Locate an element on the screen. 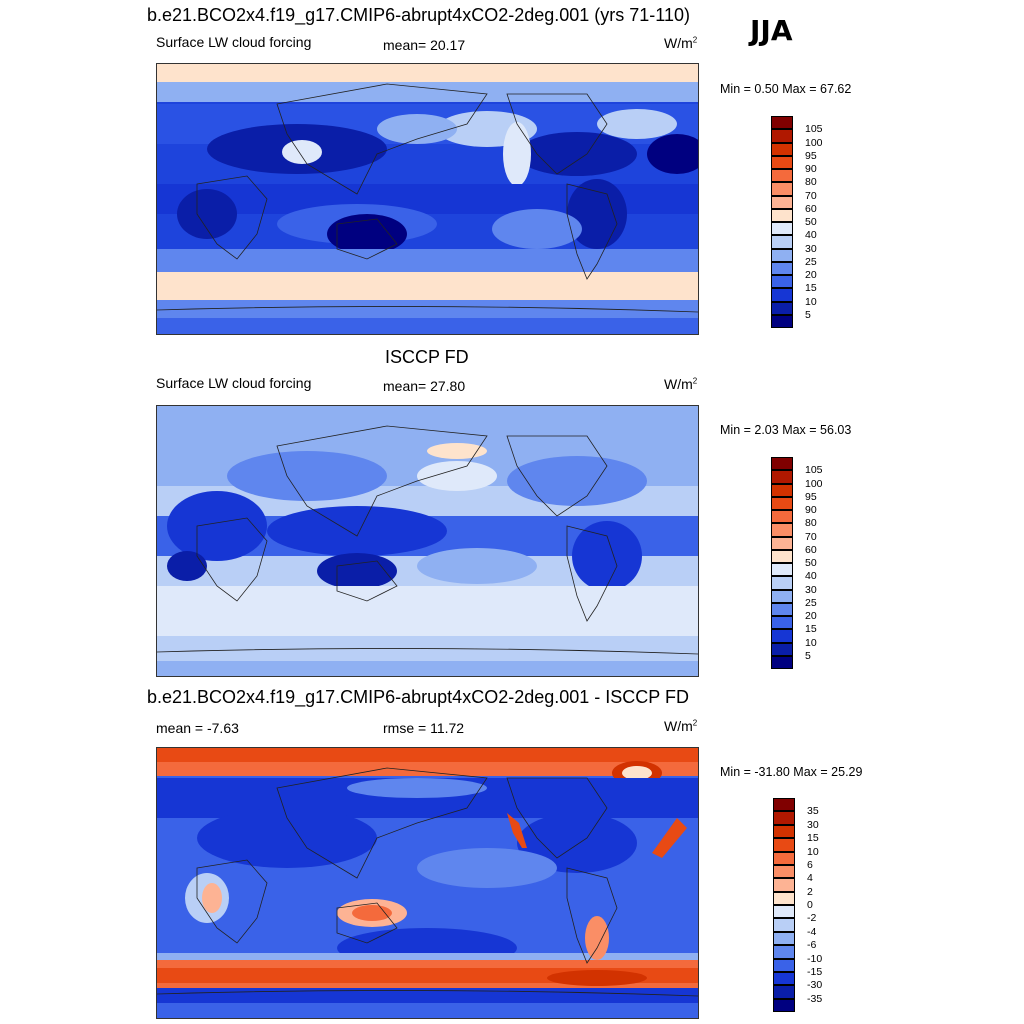 This screenshot has width=1024, height=1024. panel-3-map is located at coordinates (427, 883).